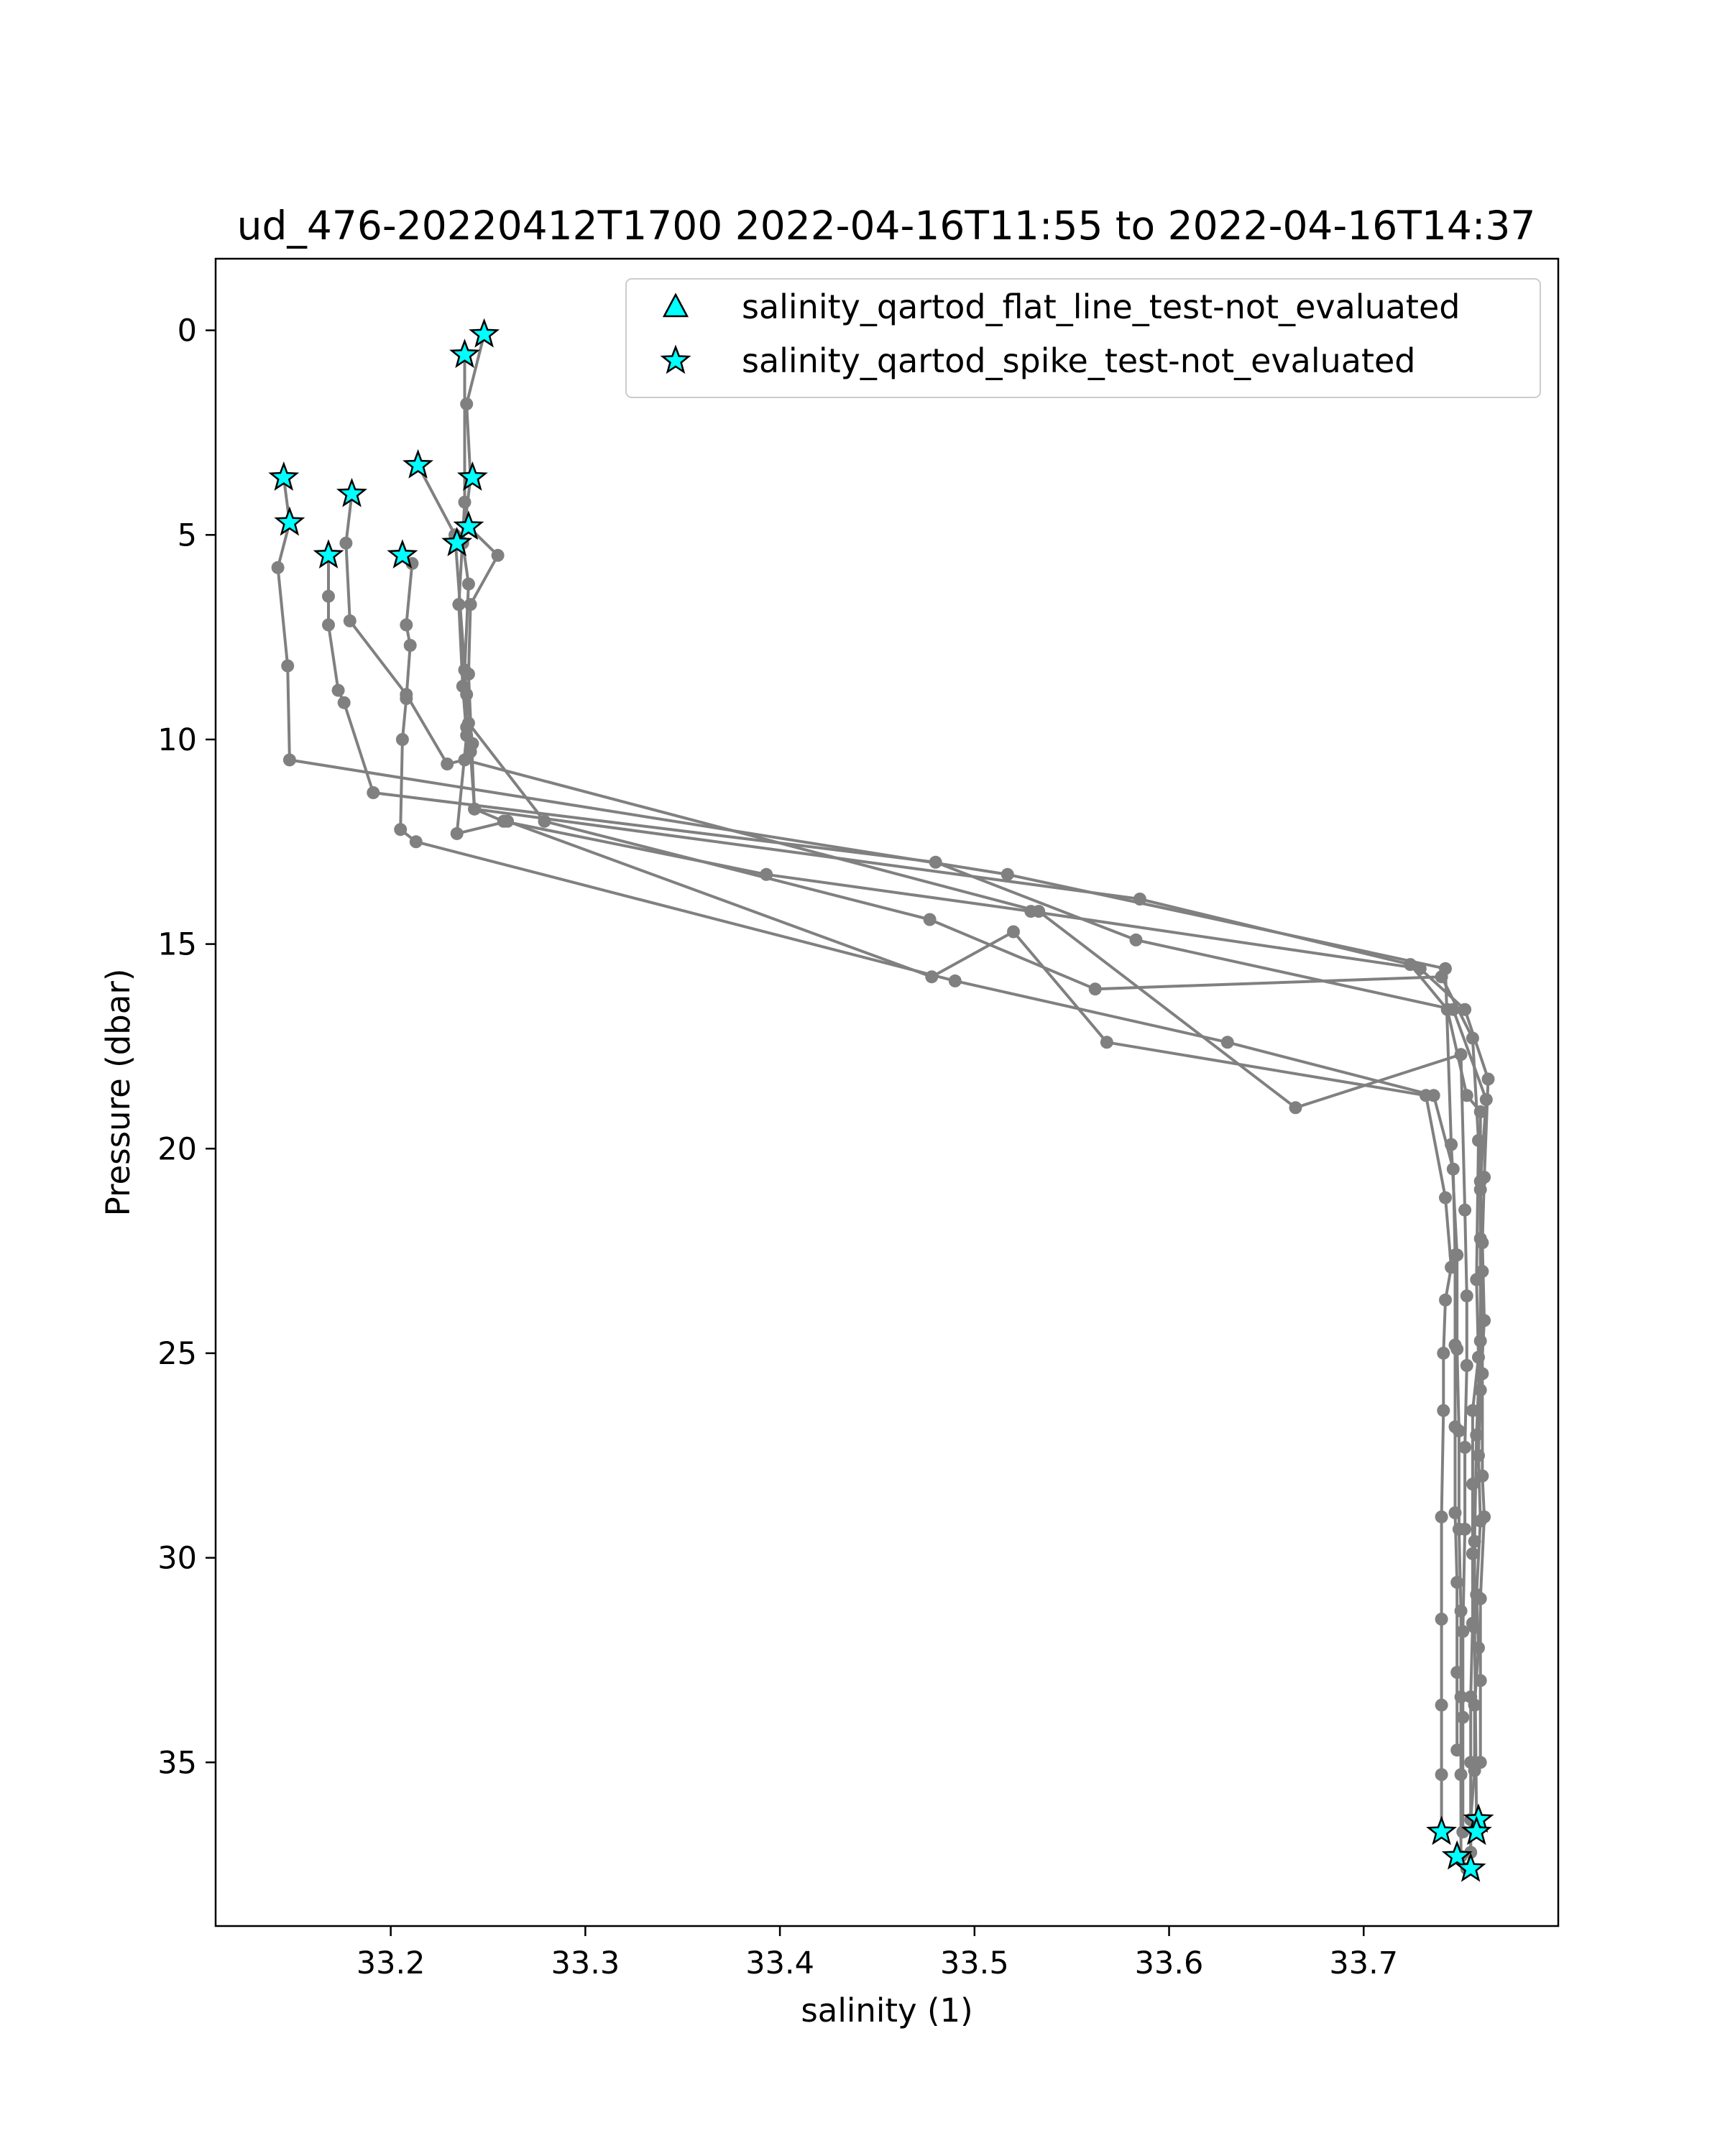  I want to click on legend-star-marker, so click(675, 359).